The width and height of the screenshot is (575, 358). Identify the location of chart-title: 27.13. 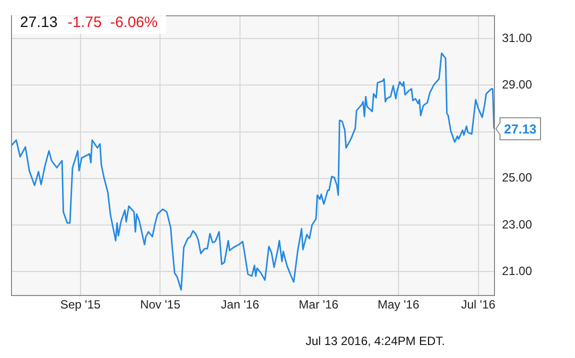
(39, 22).